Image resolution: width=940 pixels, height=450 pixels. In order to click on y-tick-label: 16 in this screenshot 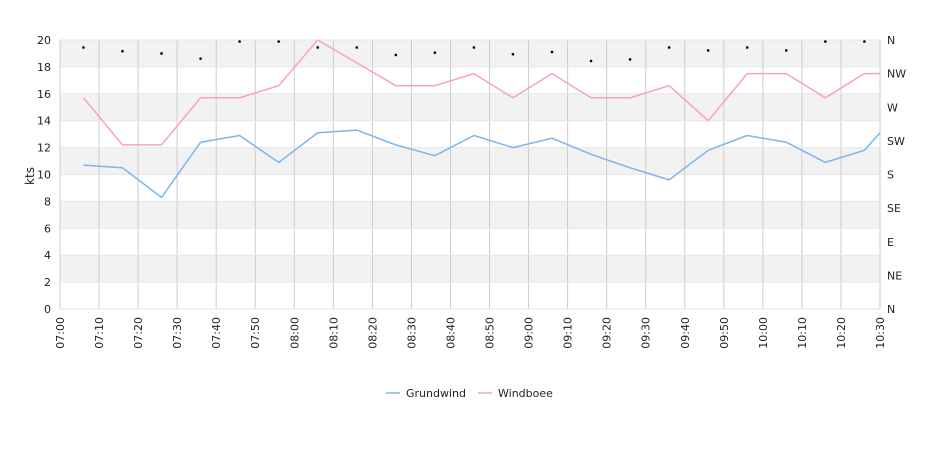, I will do `click(44, 94)`.